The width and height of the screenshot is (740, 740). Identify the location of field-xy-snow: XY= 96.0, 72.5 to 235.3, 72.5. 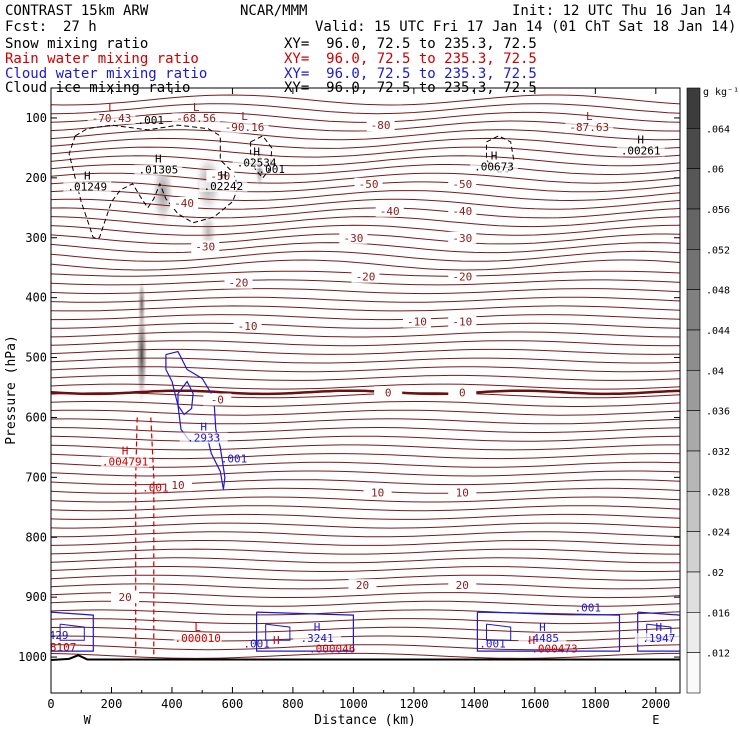
(410, 44).